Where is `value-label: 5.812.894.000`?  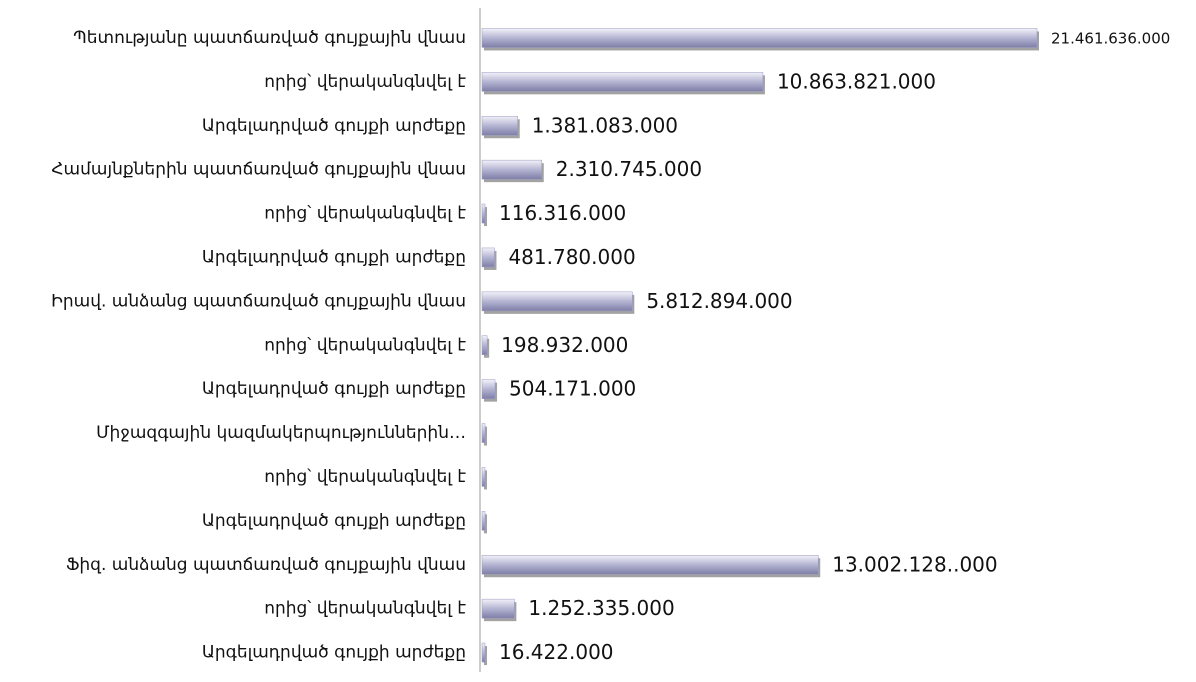
value-label: 5.812.894.000 is located at coordinates (719, 301).